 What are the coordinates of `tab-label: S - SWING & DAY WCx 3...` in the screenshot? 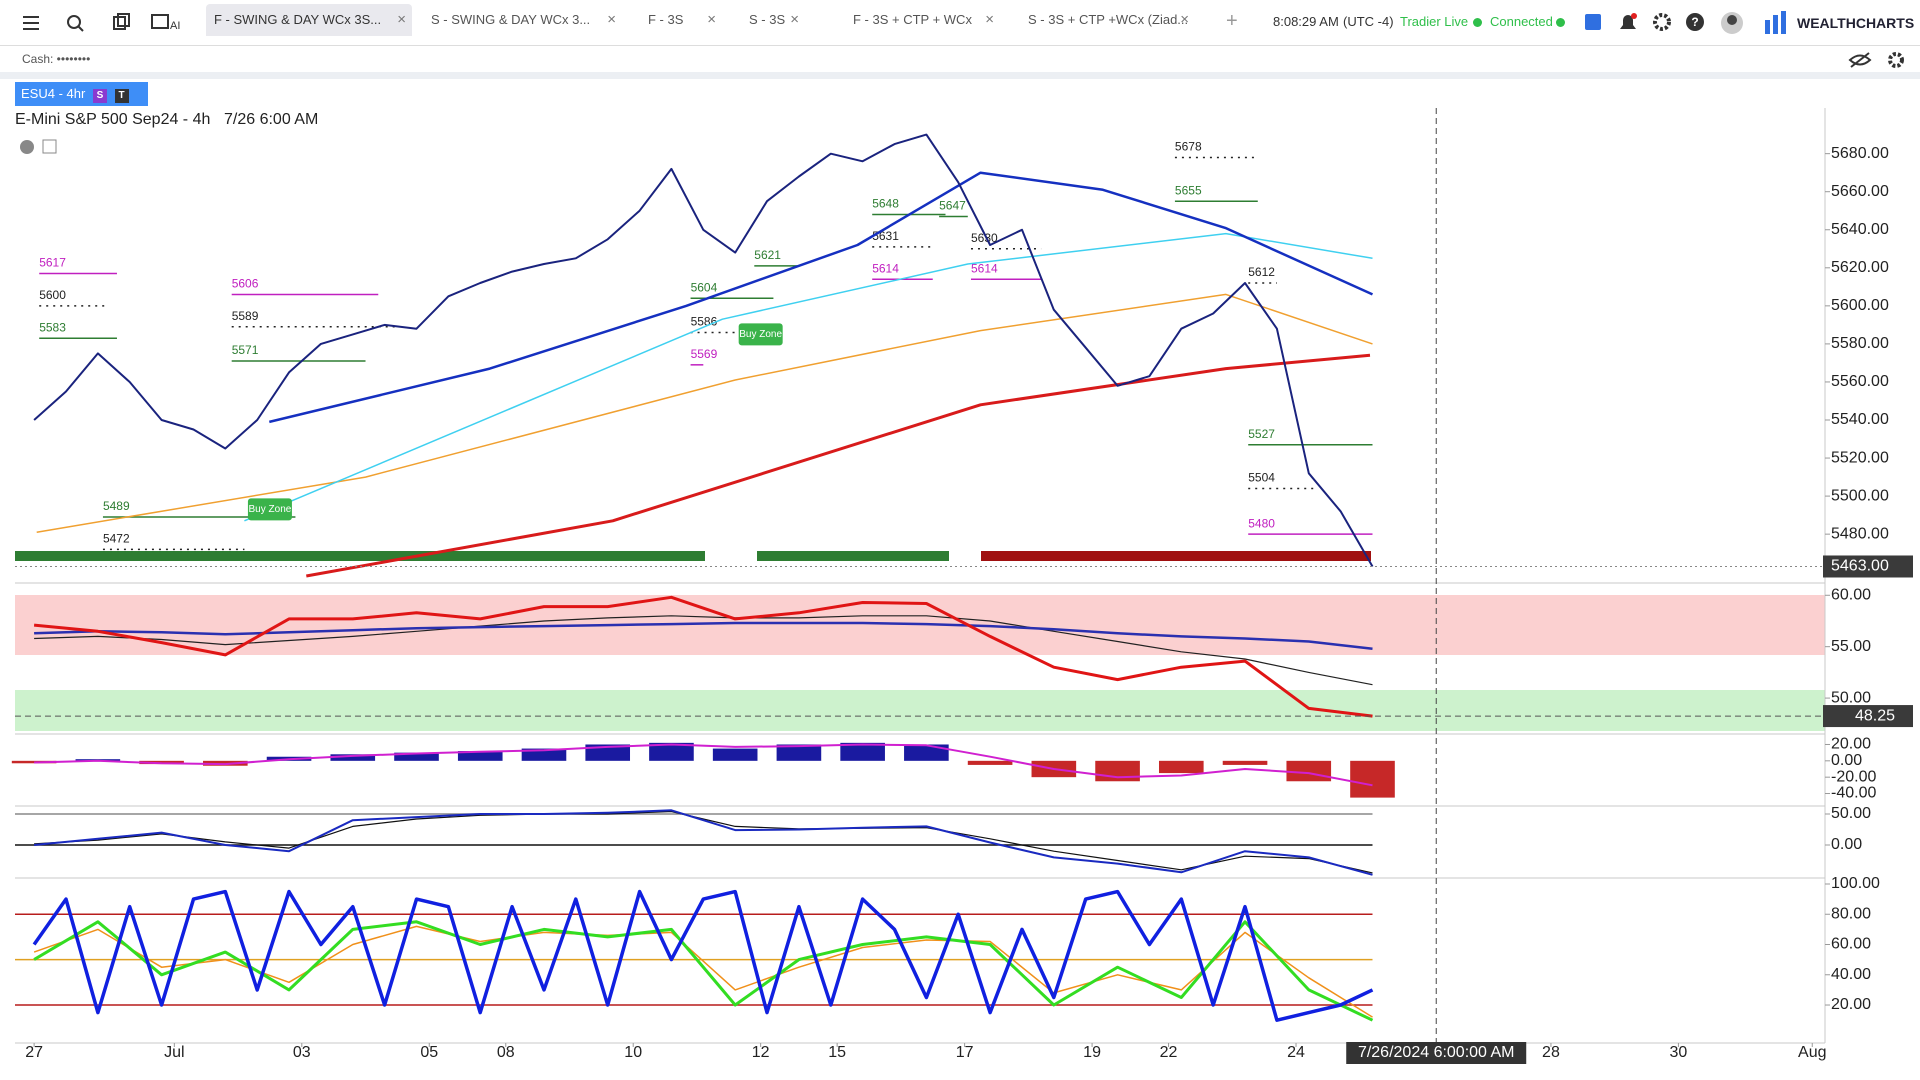 It's located at (511, 19).